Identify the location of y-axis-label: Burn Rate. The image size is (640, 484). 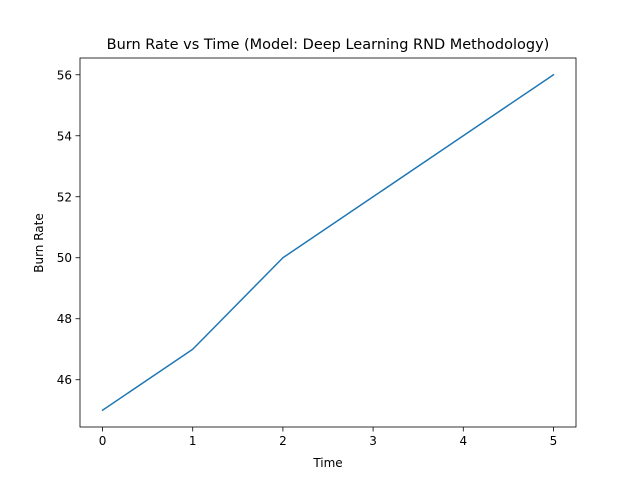
(39, 243).